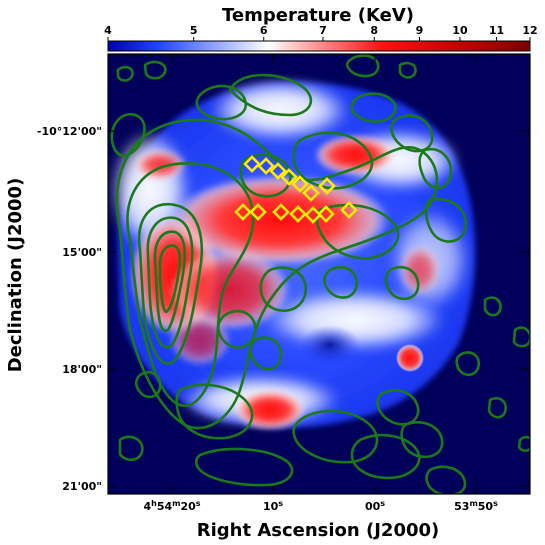 The width and height of the screenshot is (545, 545). What do you see at coordinates (194, 30) in the screenshot?
I see `colorbar-tick-label: 5` at bounding box center [194, 30].